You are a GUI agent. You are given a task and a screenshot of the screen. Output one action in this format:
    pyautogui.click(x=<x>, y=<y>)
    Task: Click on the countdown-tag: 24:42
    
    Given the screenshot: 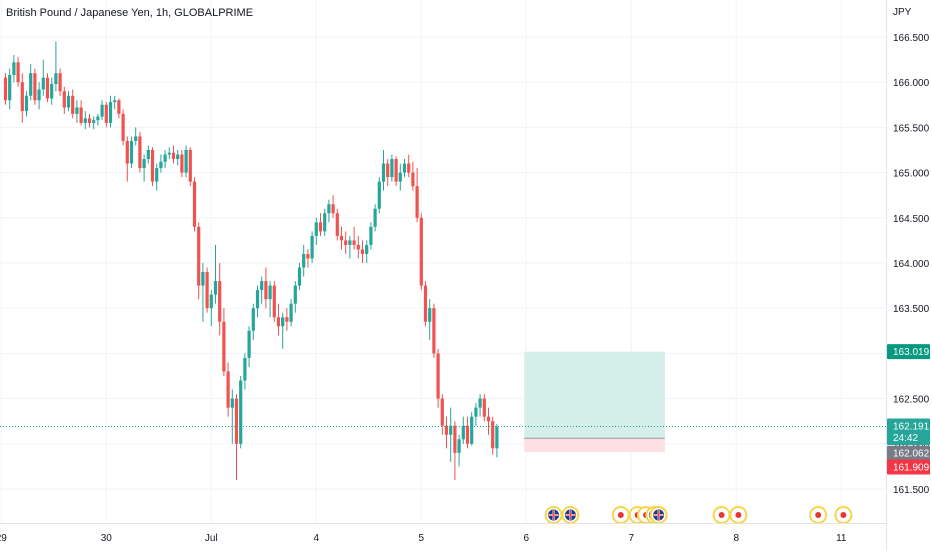 What is the action you would take?
    pyautogui.click(x=905, y=438)
    